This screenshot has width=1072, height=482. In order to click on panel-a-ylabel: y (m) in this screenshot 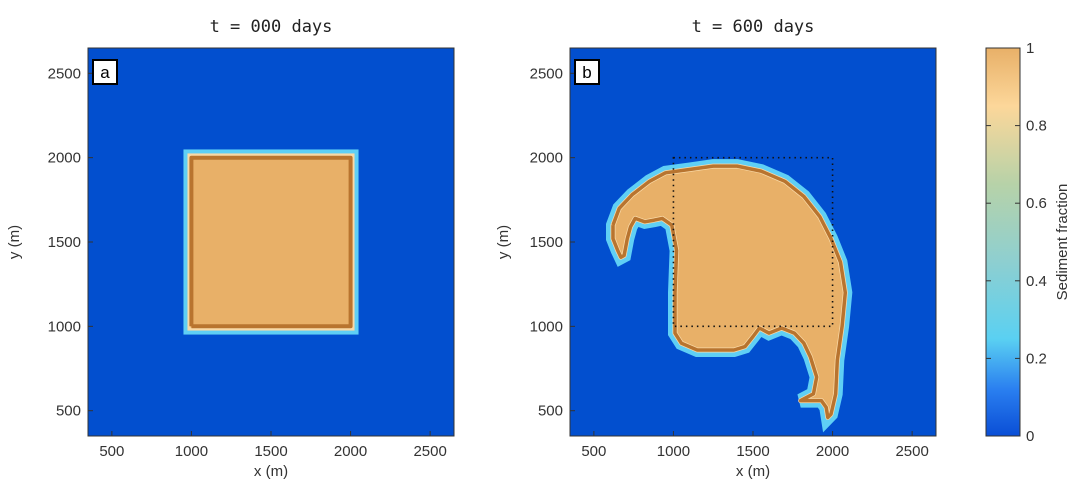, I will do `click(14, 242)`.